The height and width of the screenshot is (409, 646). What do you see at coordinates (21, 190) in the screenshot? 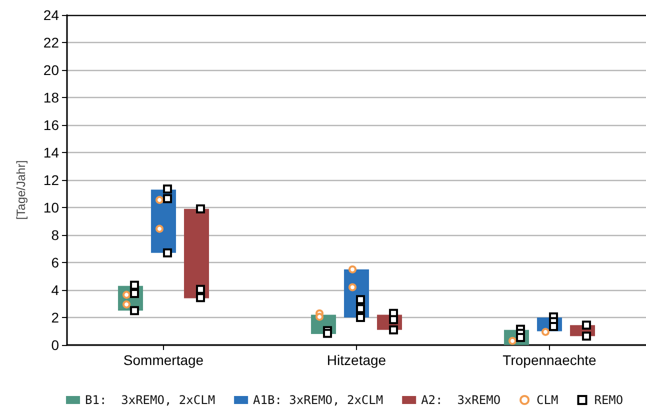
I see `y-axis-title: [Tage/Jahr]` at bounding box center [21, 190].